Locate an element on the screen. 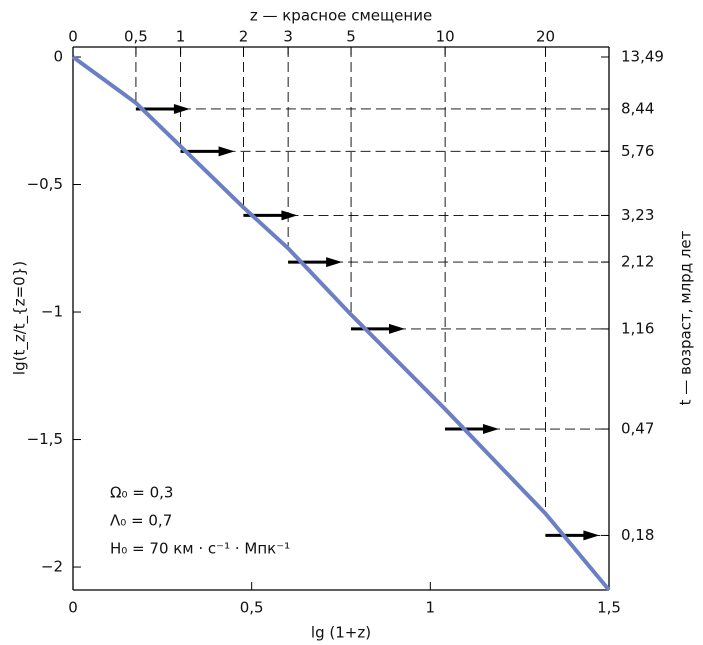 The height and width of the screenshot is (645, 703). y-tick-label: −0,5 is located at coordinates (45, 184).